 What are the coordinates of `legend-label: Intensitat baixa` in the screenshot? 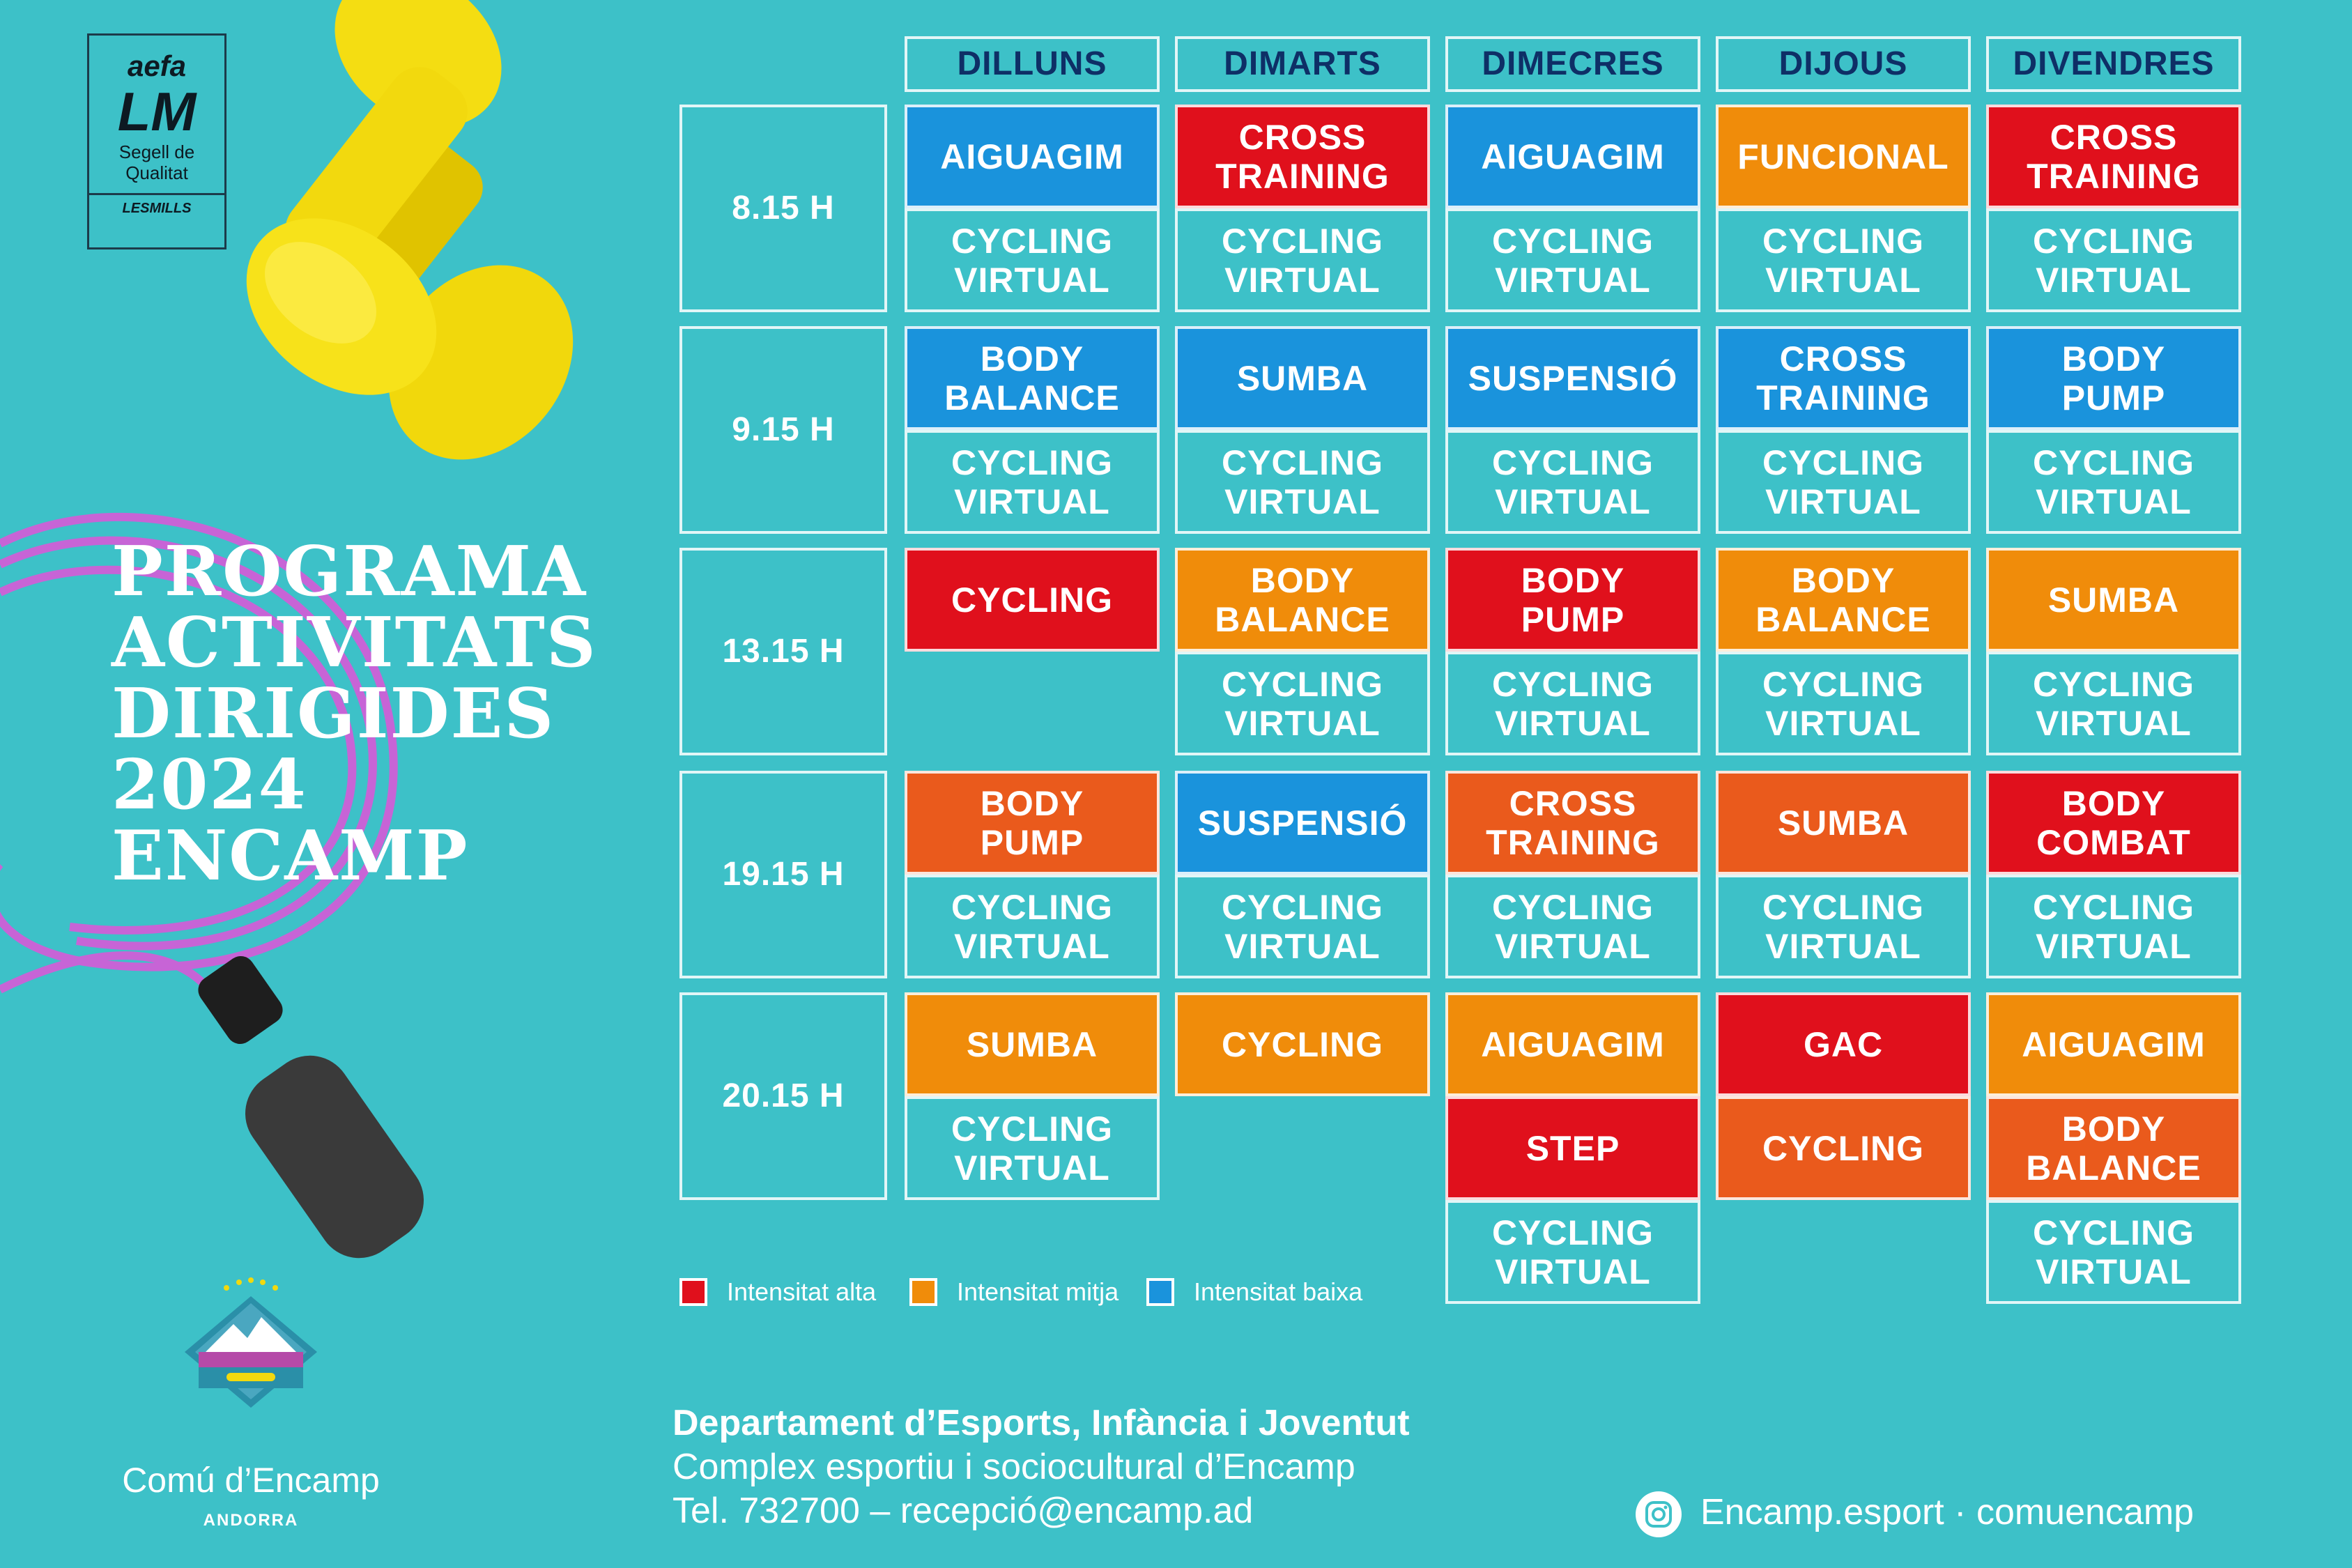 It's located at (1278, 1291).